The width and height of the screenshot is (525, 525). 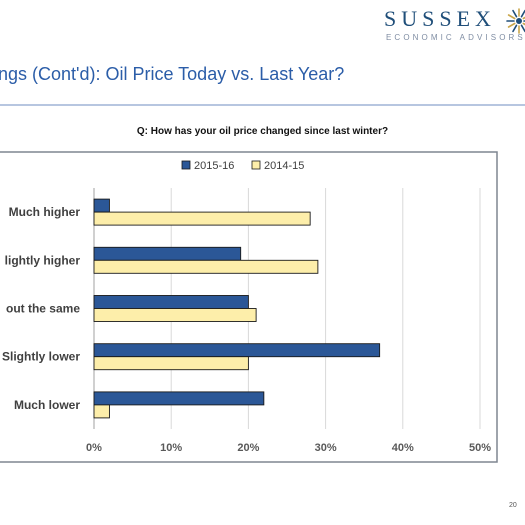 I want to click on sun-core, so click(x=519, y=21).